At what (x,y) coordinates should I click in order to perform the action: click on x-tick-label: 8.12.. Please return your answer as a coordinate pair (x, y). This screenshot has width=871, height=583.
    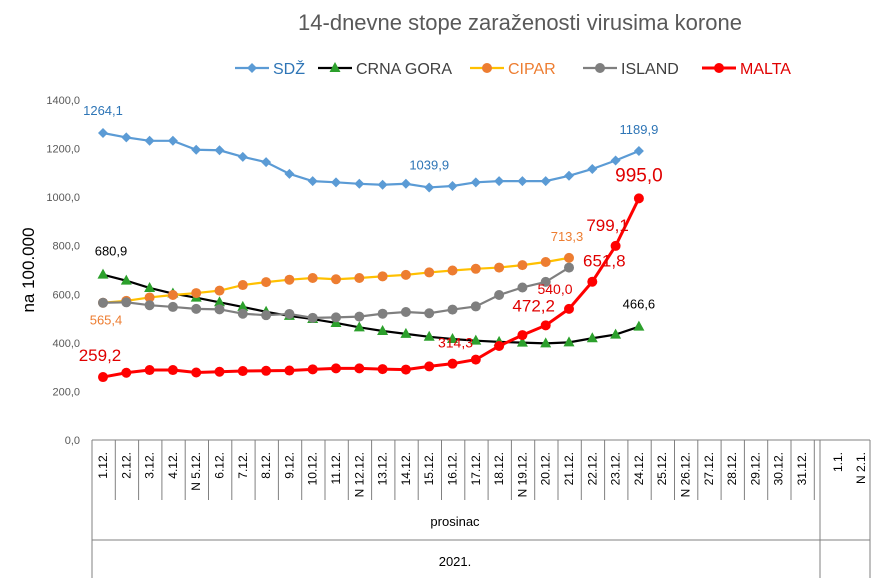
    Looking at the image, I should click on (266, 465).